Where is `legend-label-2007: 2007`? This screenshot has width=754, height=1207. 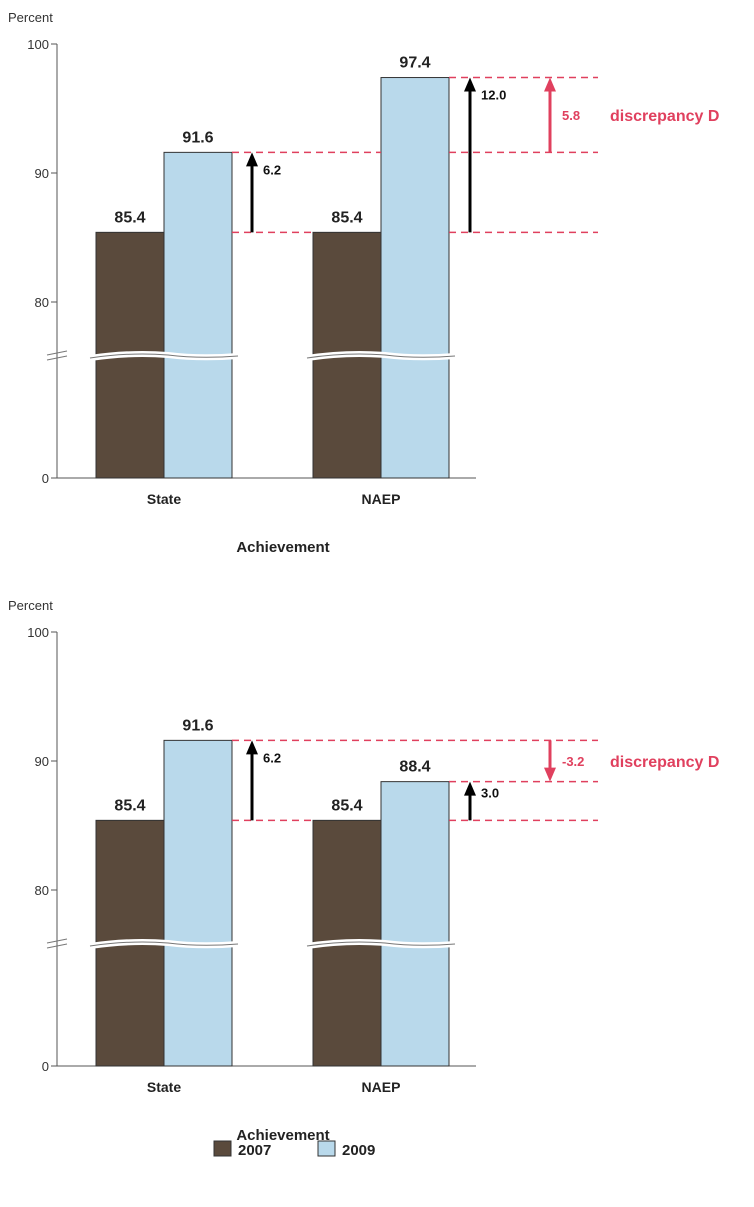 legend-label-2007: 2007 is located at coordinates (254, 1150).